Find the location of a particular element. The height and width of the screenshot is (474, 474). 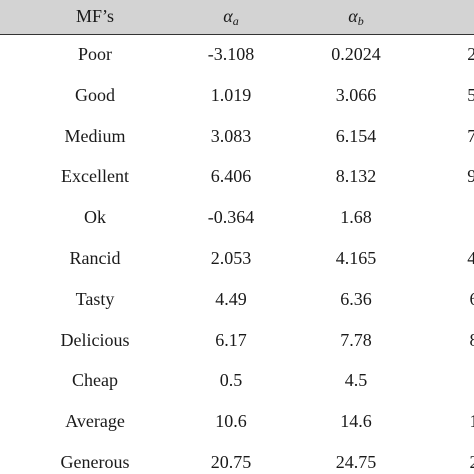

cell-alpha-b: 1.68 is located at coordinates (356, 217).